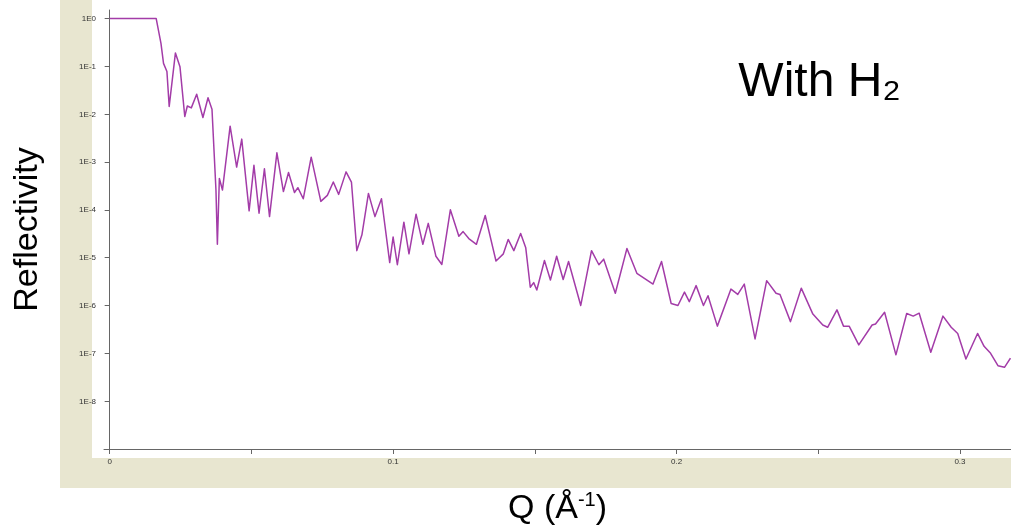  Describe the element at coordinates (960, 461) in the screenshot. I see `x-tick-label: 0.3` at that location.